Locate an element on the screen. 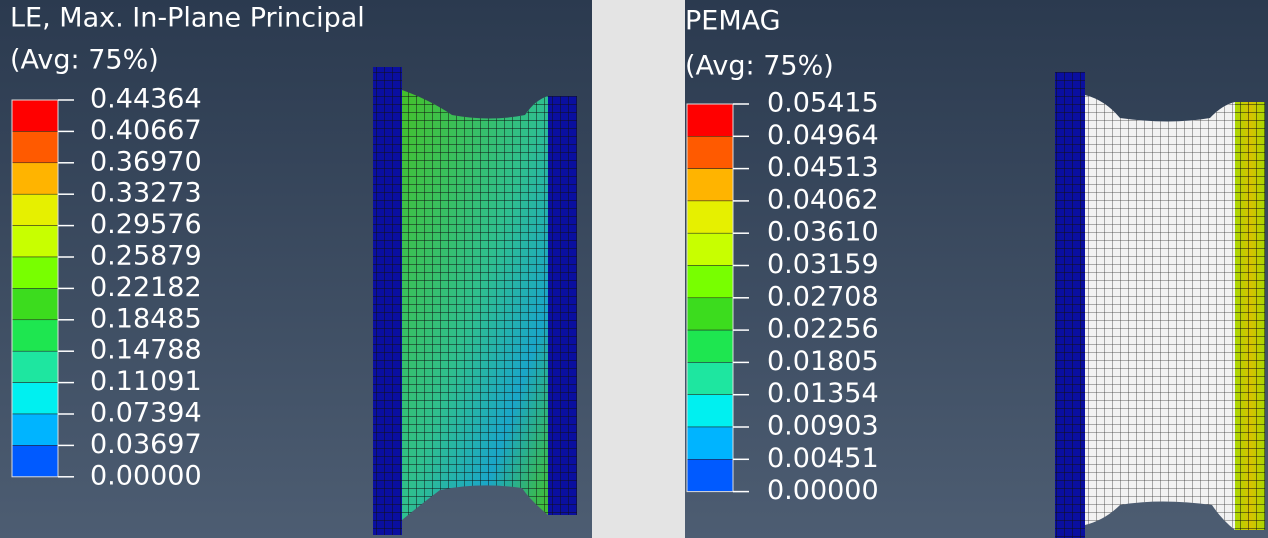 This screenshot has height=538, width=1268. model-left is located at coordinates (475, 301).